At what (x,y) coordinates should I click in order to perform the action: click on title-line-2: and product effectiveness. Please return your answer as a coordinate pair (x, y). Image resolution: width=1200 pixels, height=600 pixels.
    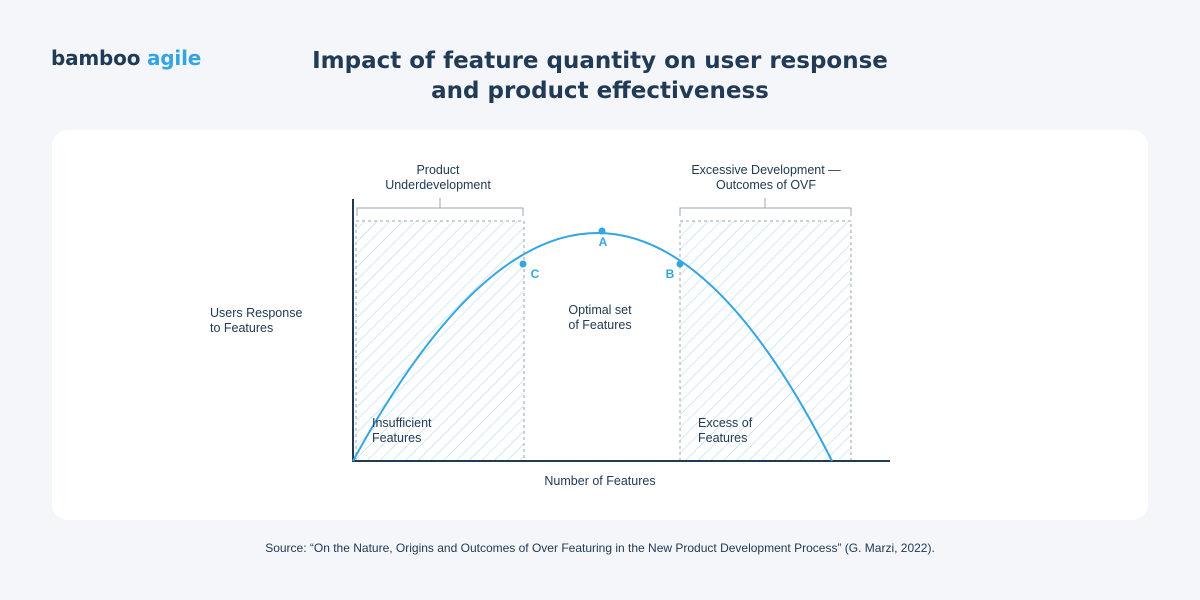
    Looking at the image, I should click on (600, 91).